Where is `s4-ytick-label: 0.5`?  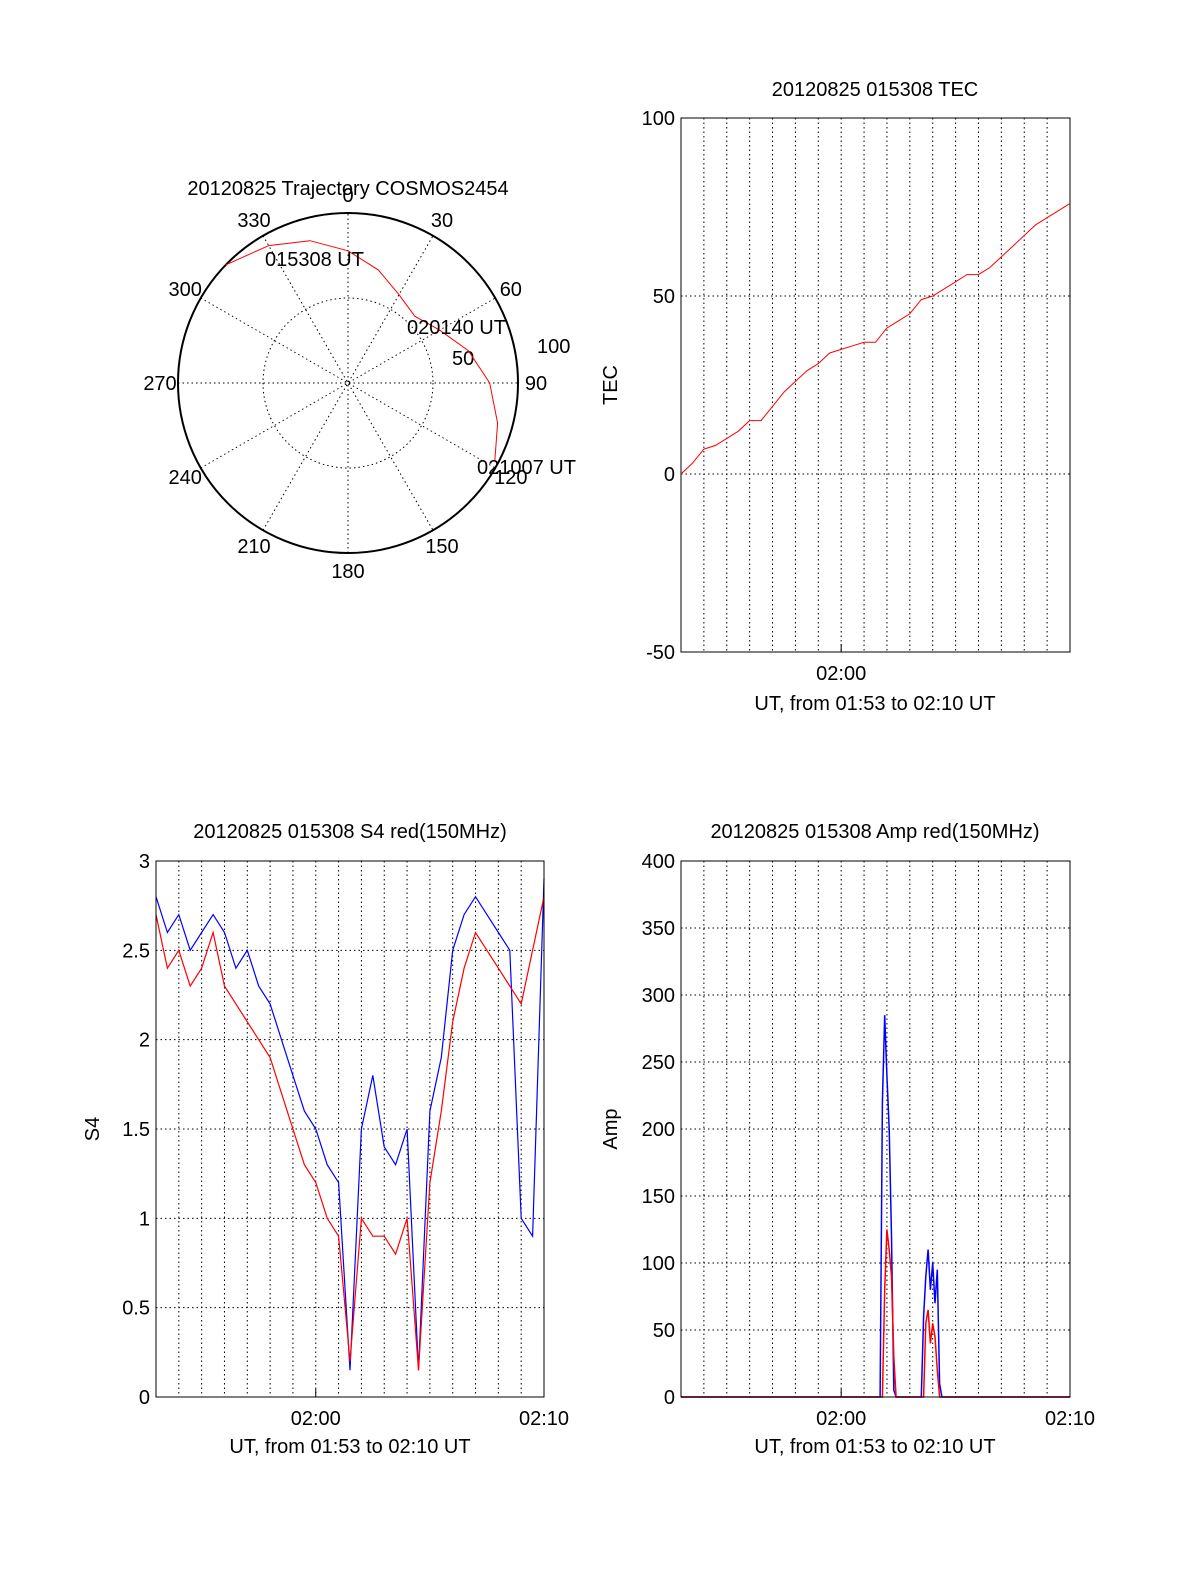
s4-ytick-label: 0.5 is located at coordinates (136, 1309).